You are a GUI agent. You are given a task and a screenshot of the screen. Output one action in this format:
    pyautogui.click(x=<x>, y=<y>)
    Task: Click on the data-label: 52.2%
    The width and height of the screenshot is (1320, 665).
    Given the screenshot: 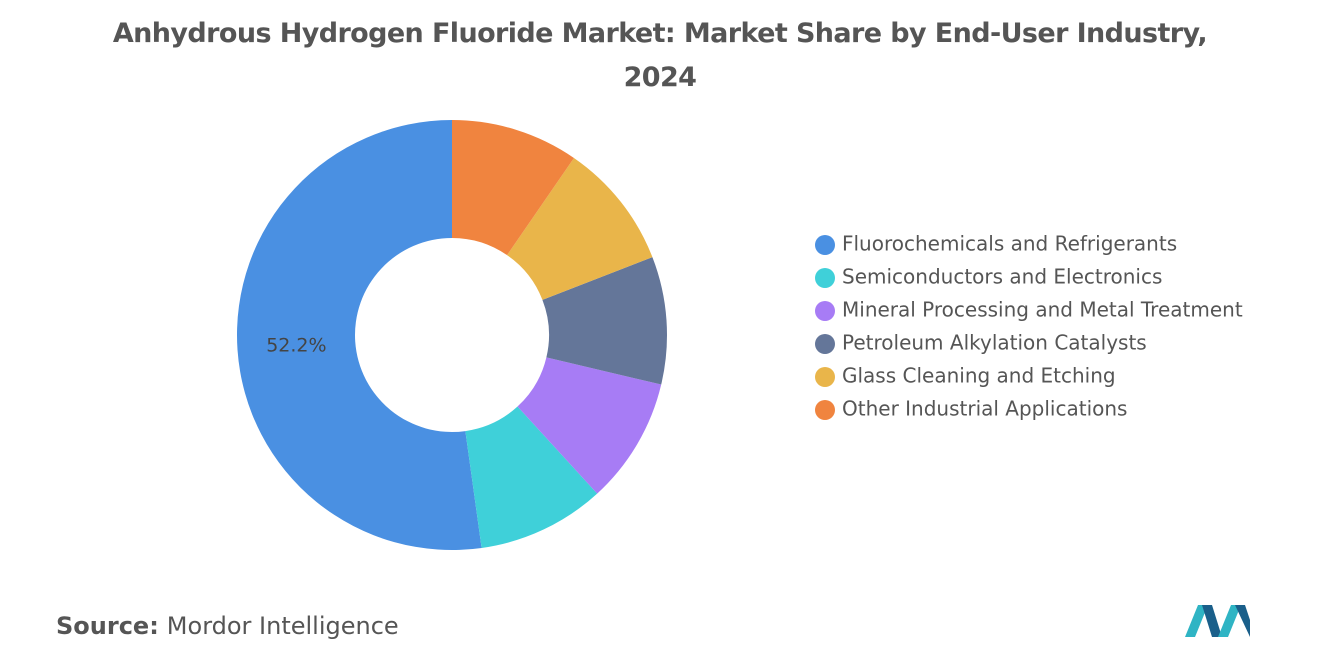 What is the action you would take?
    pyautogui.click(x=296, y=345)
    